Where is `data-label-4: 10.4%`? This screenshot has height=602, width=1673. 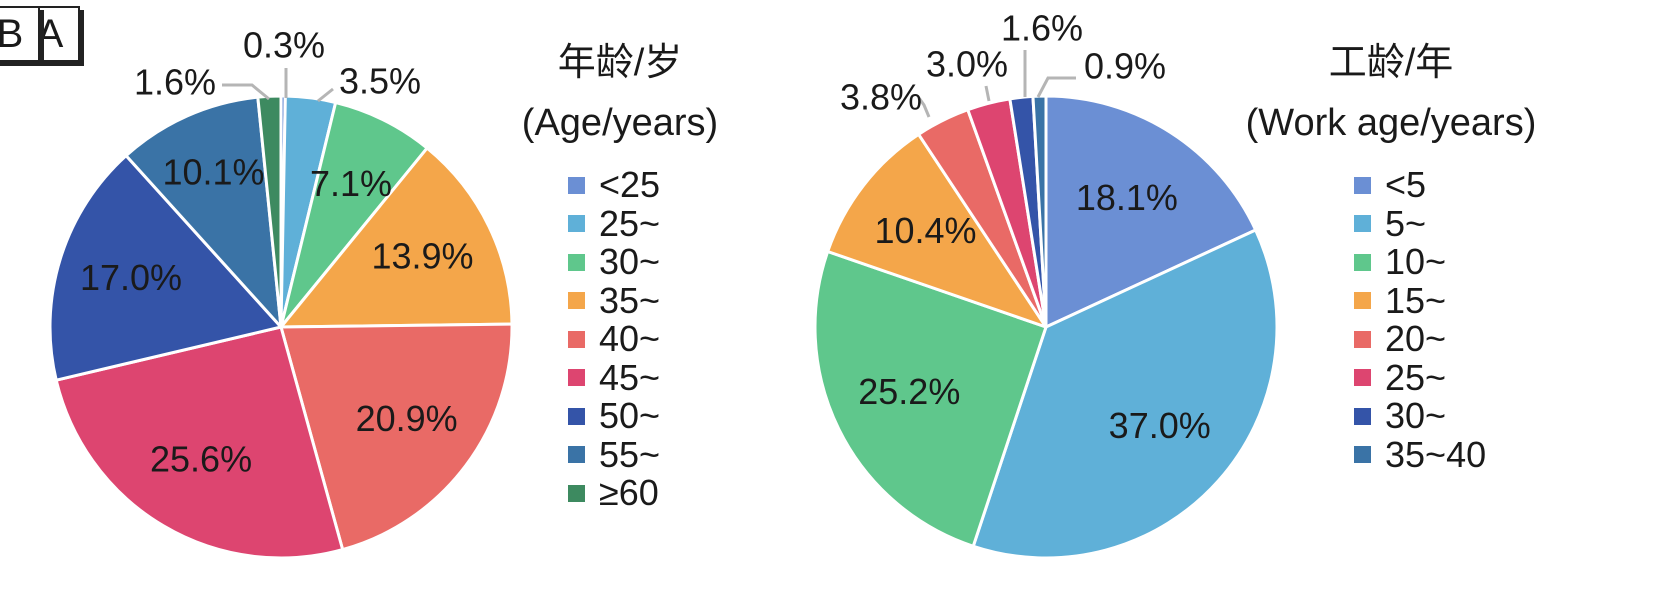 data-label-4: 10.4% is located at coordinates (925, 230).